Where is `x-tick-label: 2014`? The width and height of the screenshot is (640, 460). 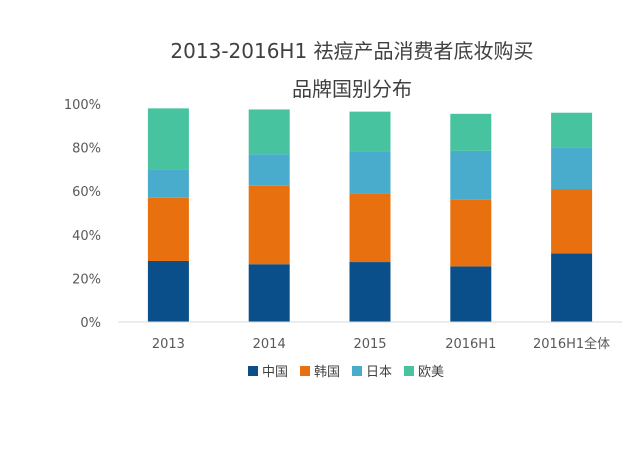
x-tick-label: 2014 is located at coordinates (269, 344).